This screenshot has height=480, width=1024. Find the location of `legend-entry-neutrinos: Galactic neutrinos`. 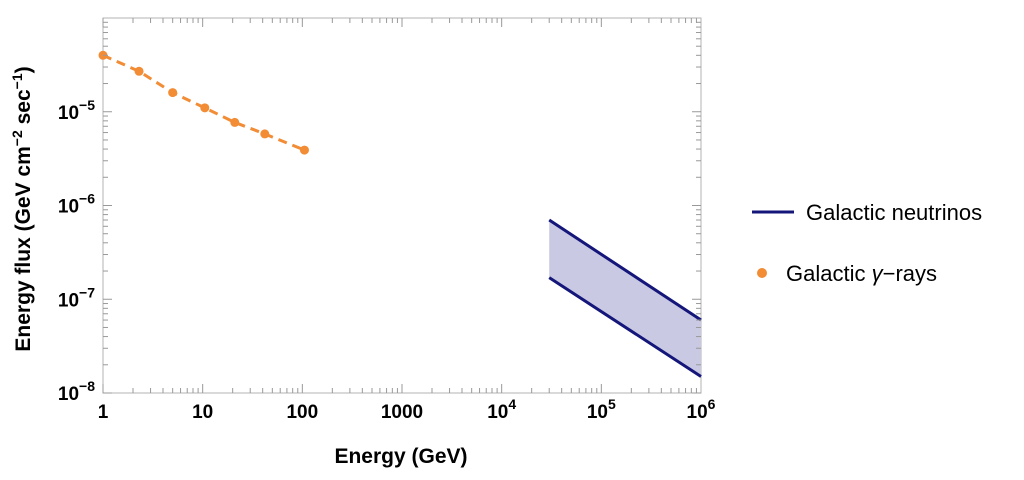

legend-entry-neutrinos: Galactic neutrinos is located at coordinates (867, 212).